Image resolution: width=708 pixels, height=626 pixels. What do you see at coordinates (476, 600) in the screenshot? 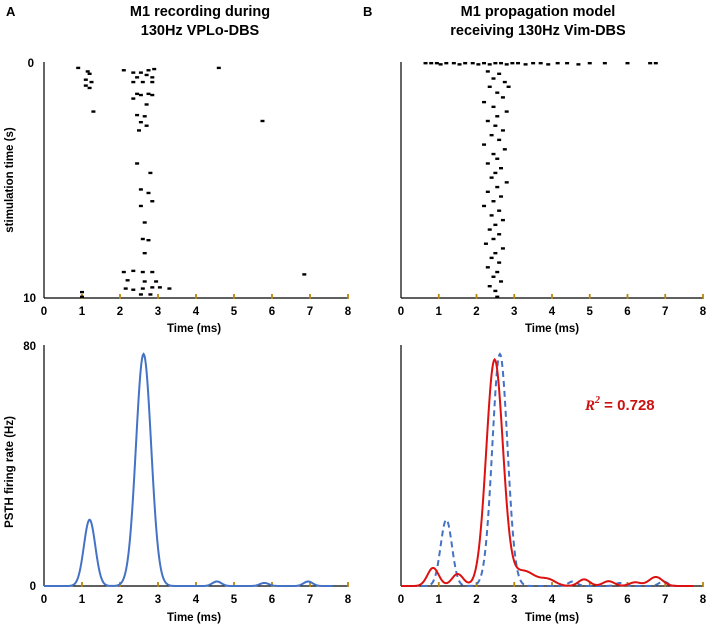
I see `psth-b-xtick-label-2: 2` at bounding box center [476, 600].